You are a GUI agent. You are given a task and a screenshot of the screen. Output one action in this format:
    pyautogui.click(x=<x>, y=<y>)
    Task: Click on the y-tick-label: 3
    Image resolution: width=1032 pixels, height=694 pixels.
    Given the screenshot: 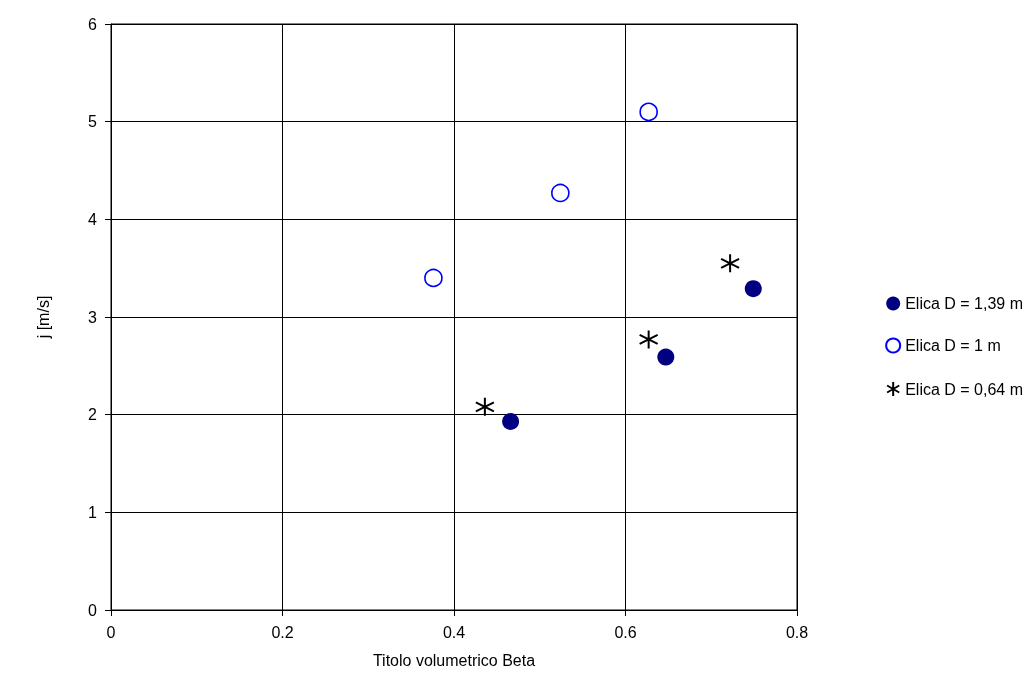 What is the action you would take?
    pyautogui.click(x=93, y=317)
    